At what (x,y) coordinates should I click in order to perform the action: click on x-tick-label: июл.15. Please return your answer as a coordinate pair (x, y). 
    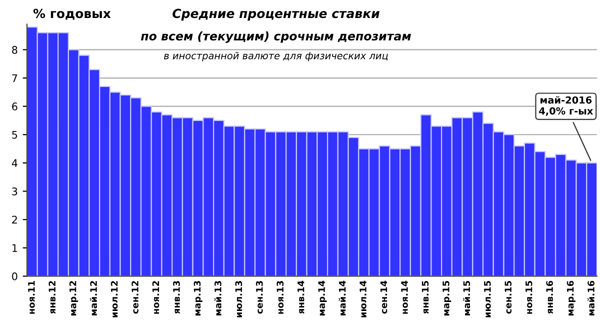
    Looking at the image, I should click on (487, 299).